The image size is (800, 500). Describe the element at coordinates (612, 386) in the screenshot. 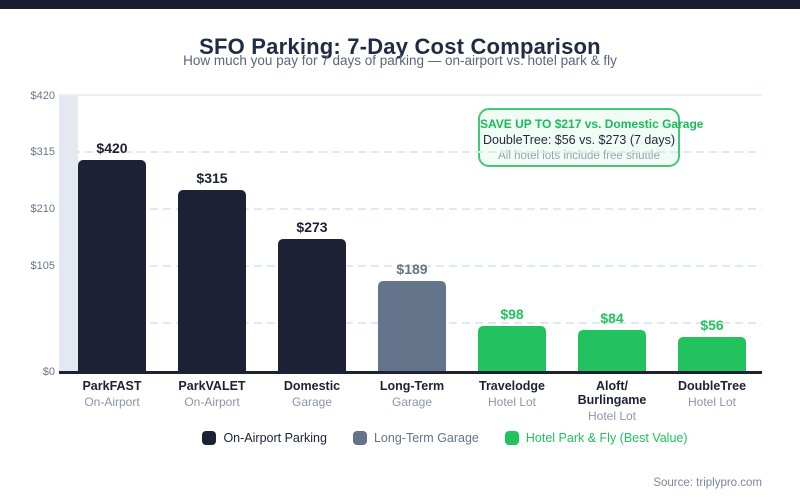

I see `category-name: Aloft/` at that location.